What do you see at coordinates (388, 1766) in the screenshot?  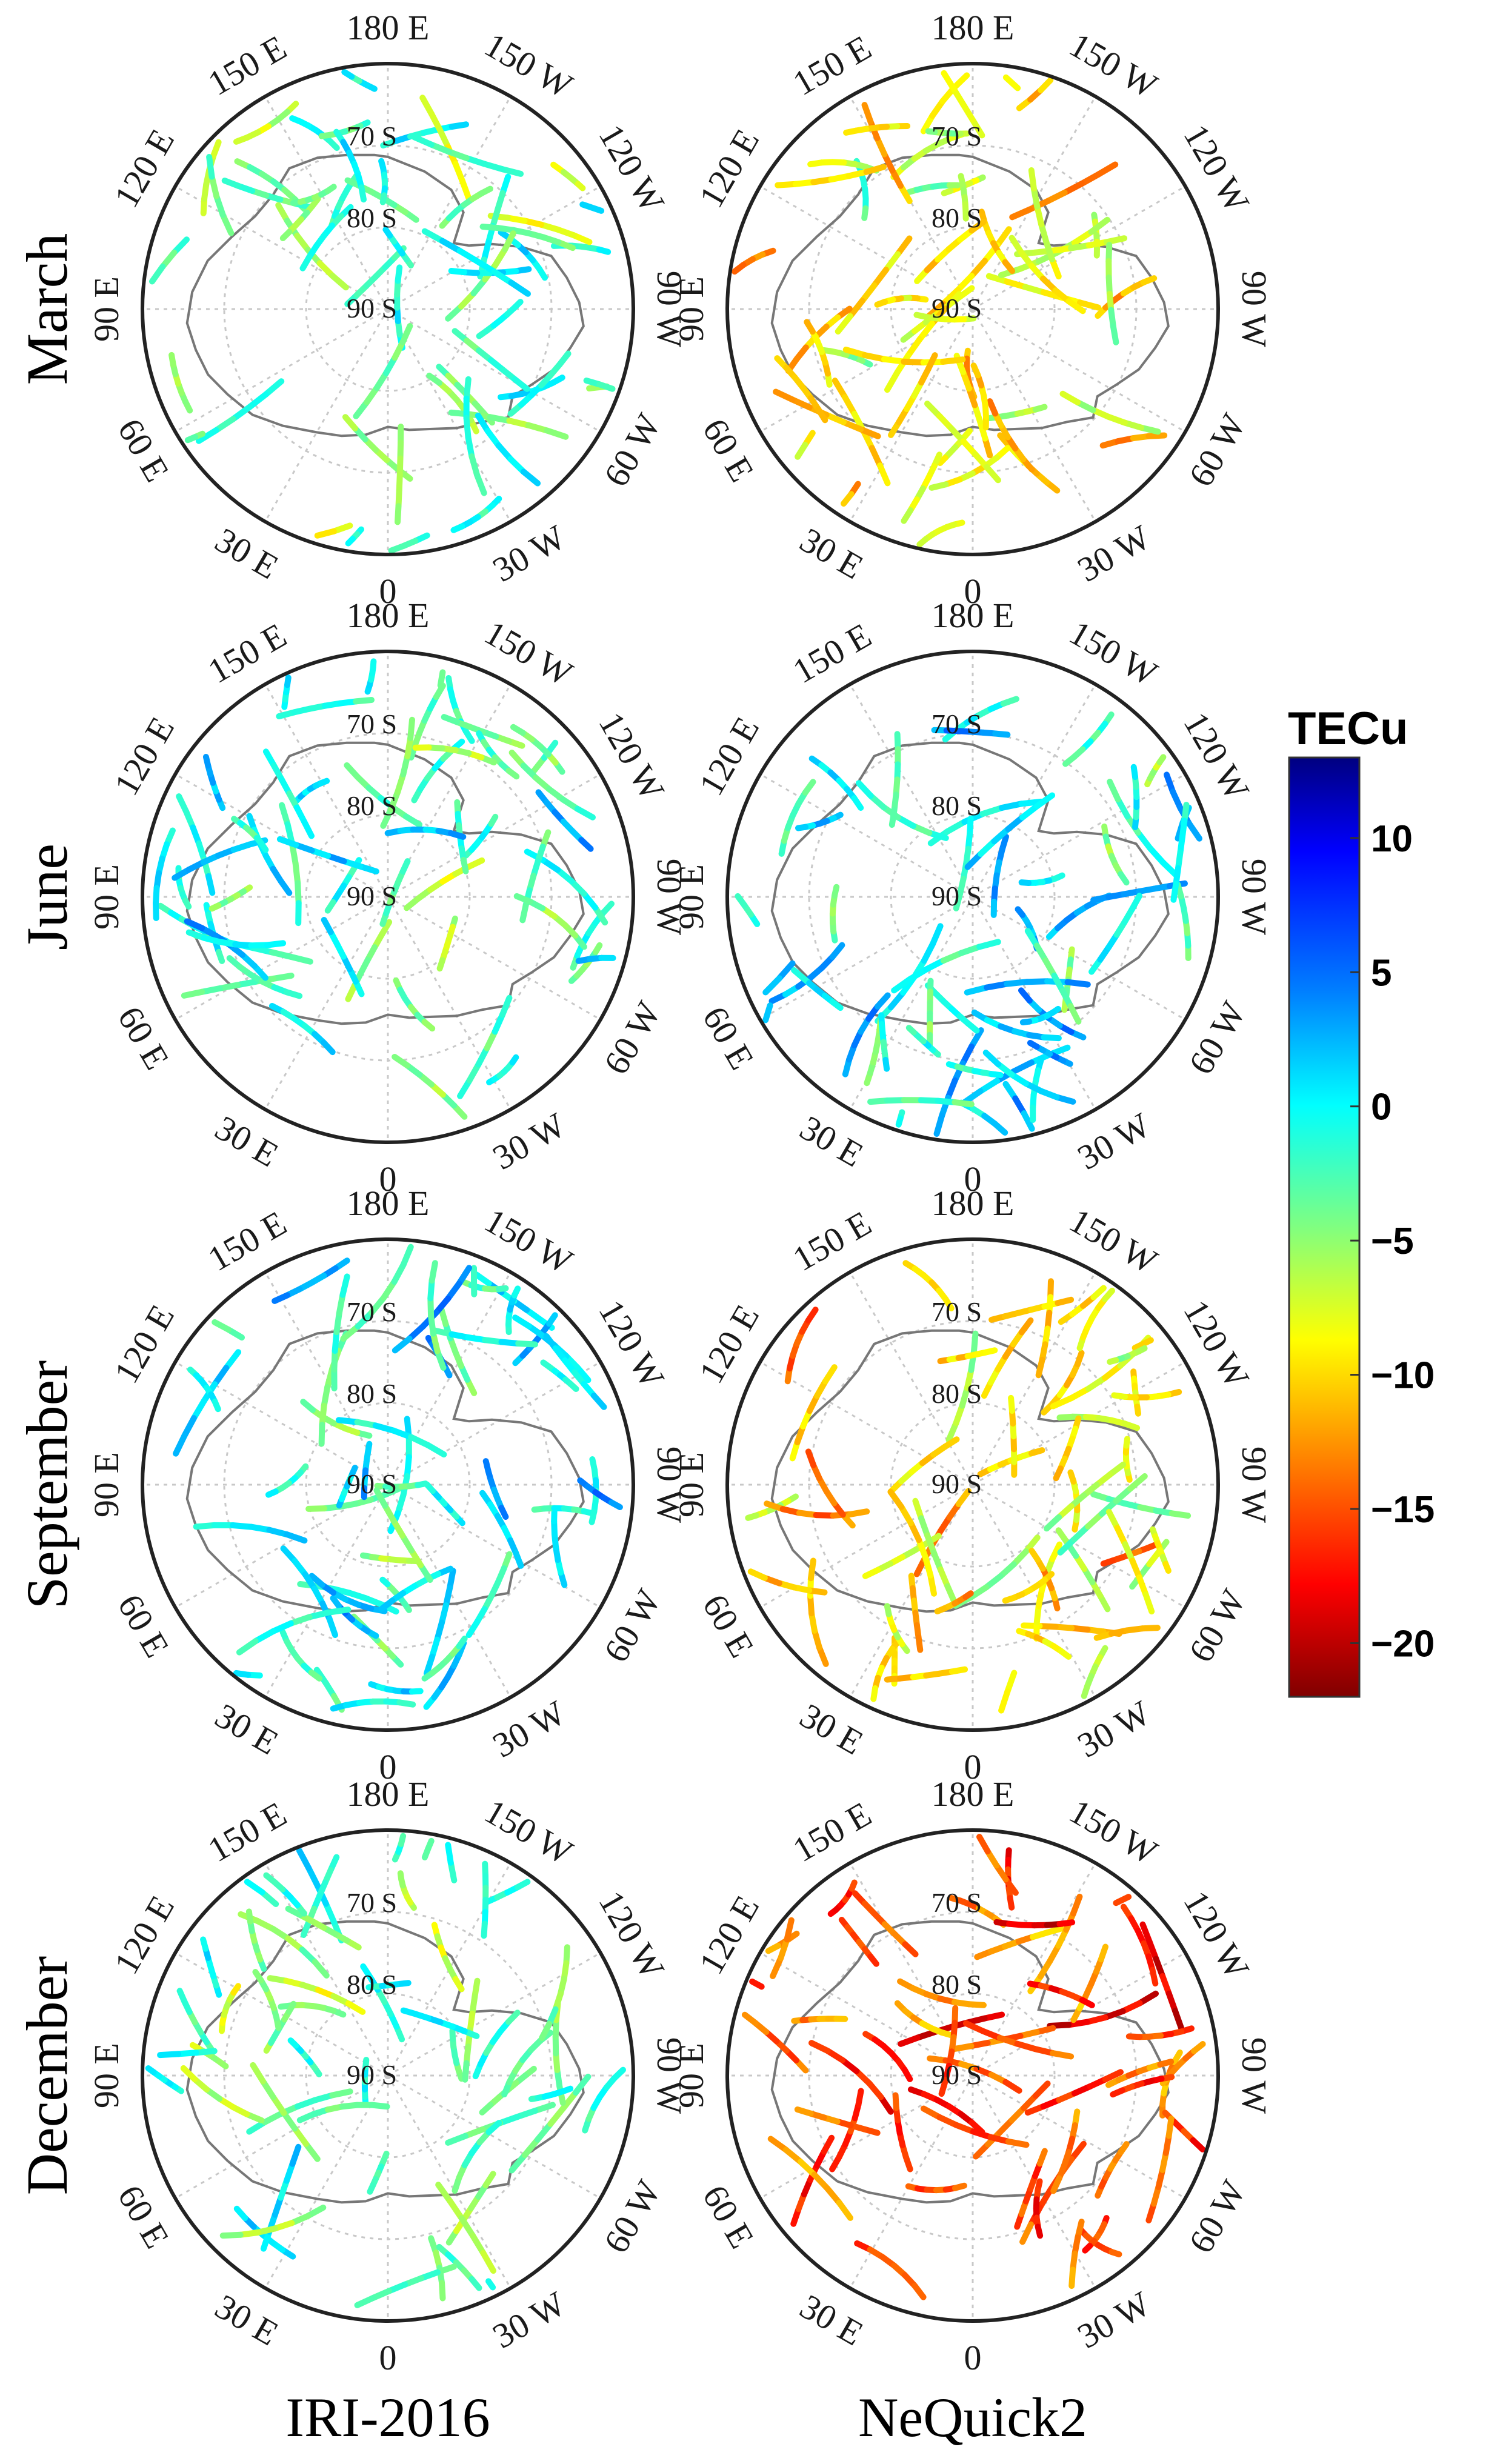 I see `longitude-label: 0` at bounding box center [388, 1766].